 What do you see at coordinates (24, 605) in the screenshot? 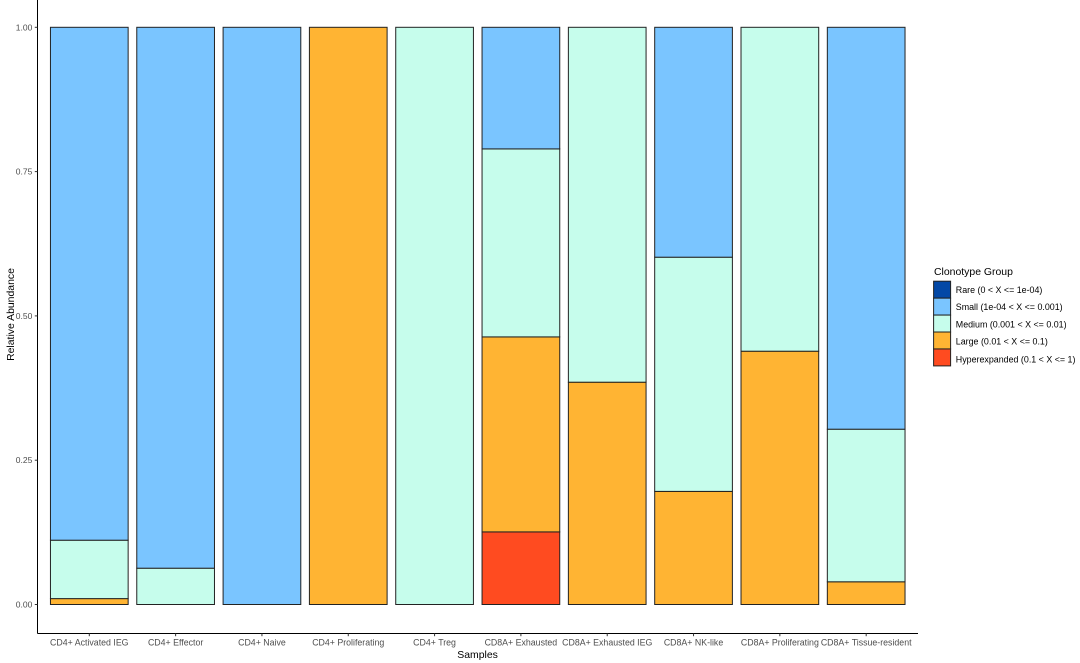
I see `svg-text: 0.00` at bounding box center [24, 605].